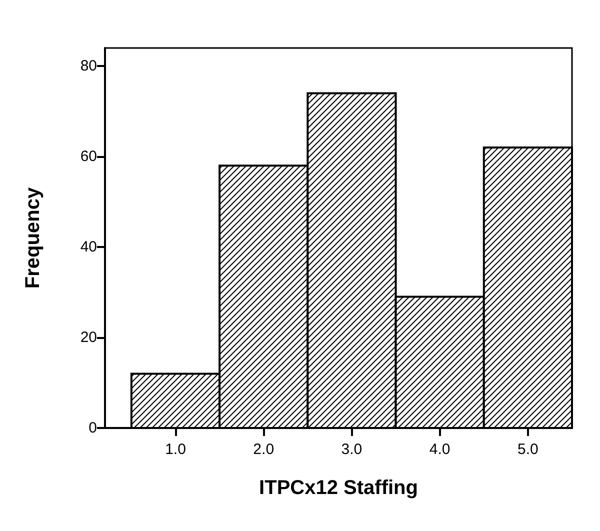  Describe the element at coordinates (88, 66) in the screenshot. I see `y-tick-label: 80` at that location.